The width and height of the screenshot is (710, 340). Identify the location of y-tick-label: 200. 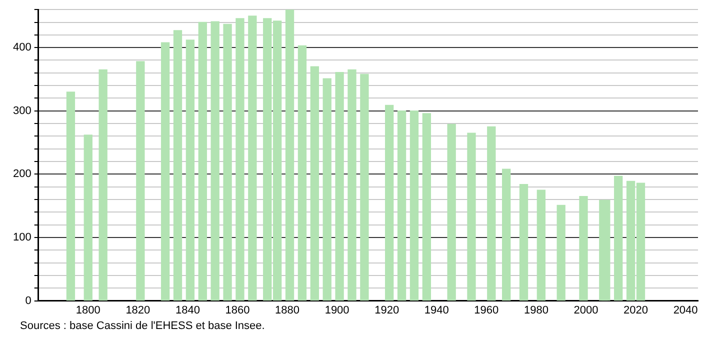
(22, 174).